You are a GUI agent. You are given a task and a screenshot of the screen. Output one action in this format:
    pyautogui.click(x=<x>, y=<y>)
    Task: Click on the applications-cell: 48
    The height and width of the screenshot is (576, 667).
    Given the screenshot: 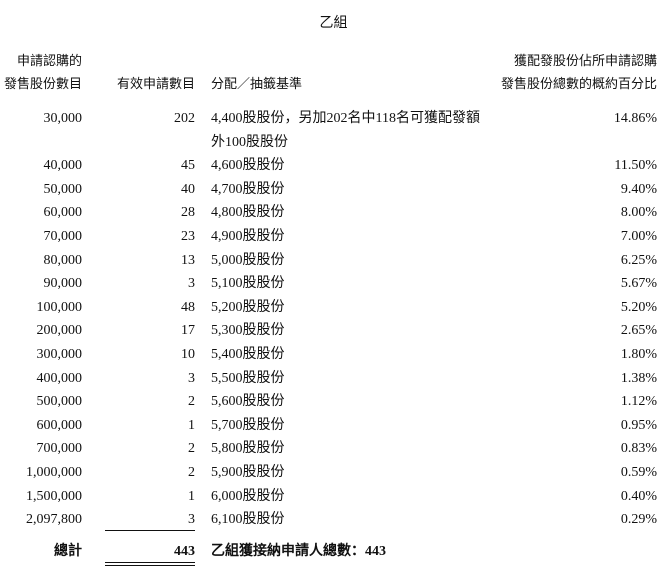 What is the action you would take?
    pyautogui.click(x=188, y=307)
    